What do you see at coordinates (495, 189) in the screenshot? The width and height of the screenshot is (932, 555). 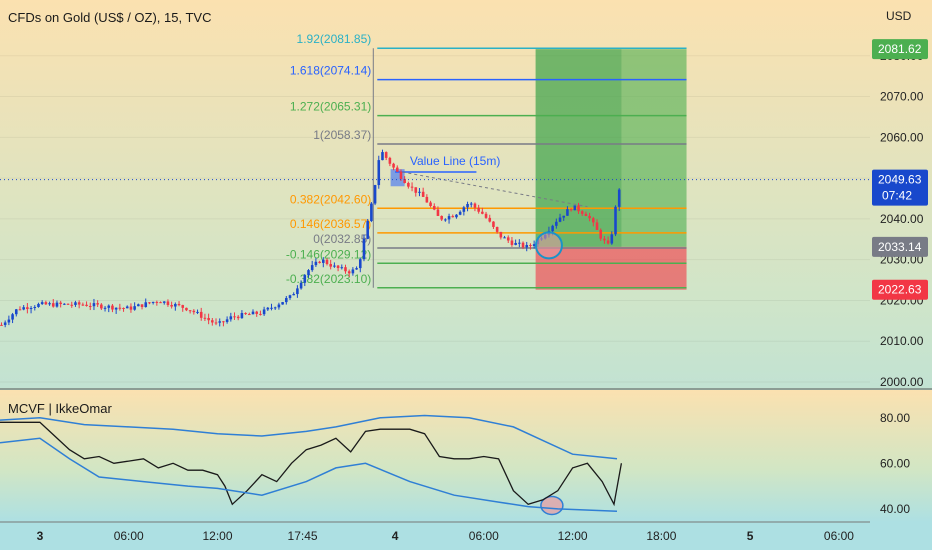 I see `value-line-projection` at bounding box center [495, 189].